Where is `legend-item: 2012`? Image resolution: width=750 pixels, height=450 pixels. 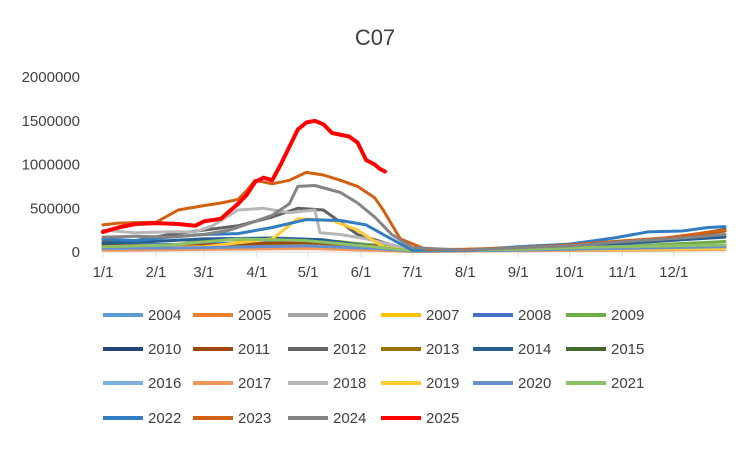 legend-item: 2012 is located at coordinates (327, 349).